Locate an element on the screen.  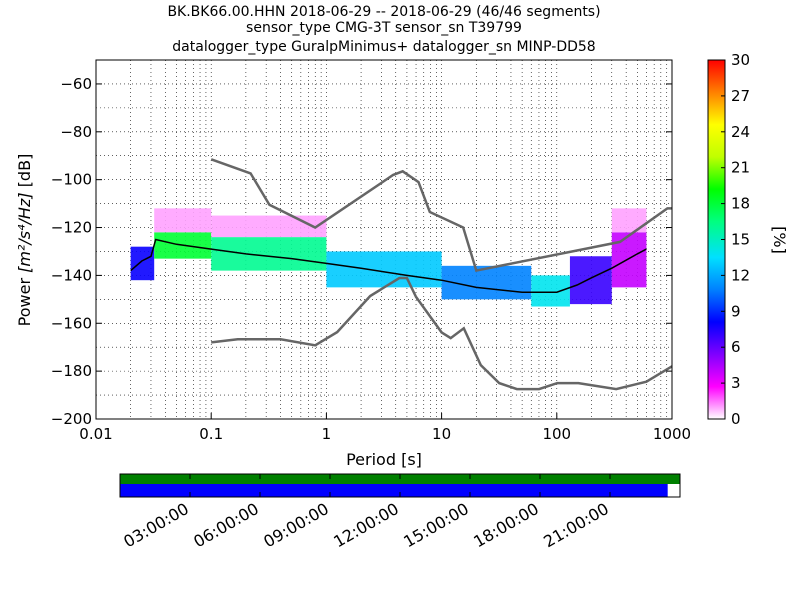
colorbar-tick-label: 6 is located at coordinates (736, 347).